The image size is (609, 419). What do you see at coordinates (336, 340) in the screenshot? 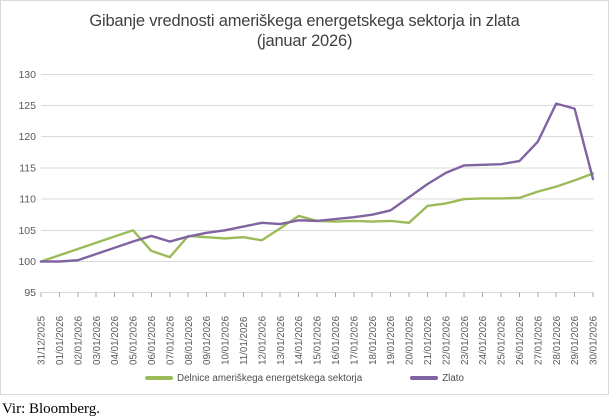
I see `x-tick-label: 16/01/2026` at bounding box center [336, 340].